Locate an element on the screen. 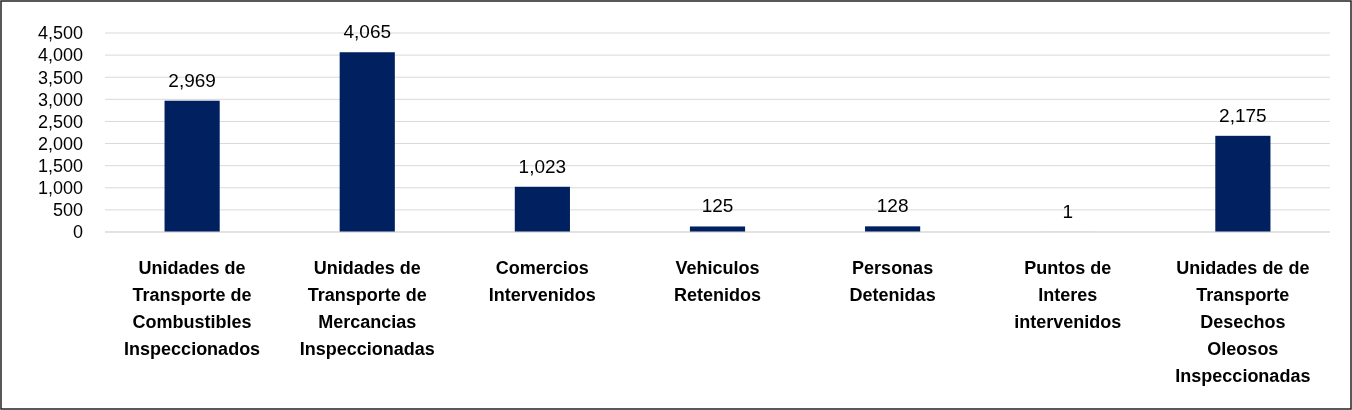 The image size is (1352, 410). y-tick-label: 4,500 is located at coordinates (60, 33).